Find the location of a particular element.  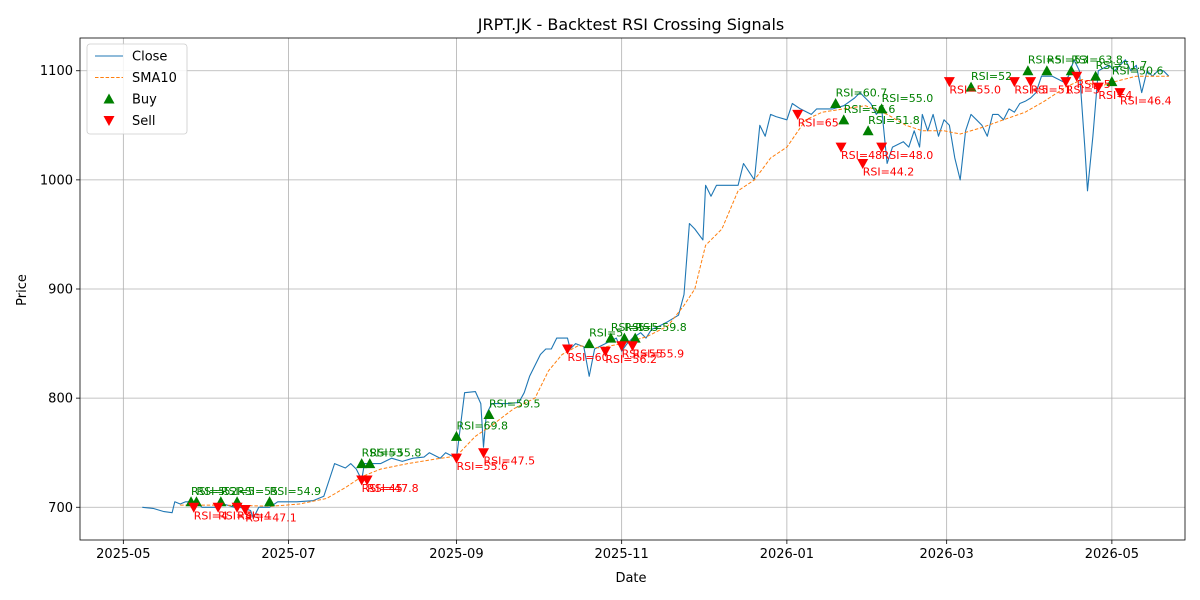

sell-label: RSI=55.0 is located at coordinates (975, 90).